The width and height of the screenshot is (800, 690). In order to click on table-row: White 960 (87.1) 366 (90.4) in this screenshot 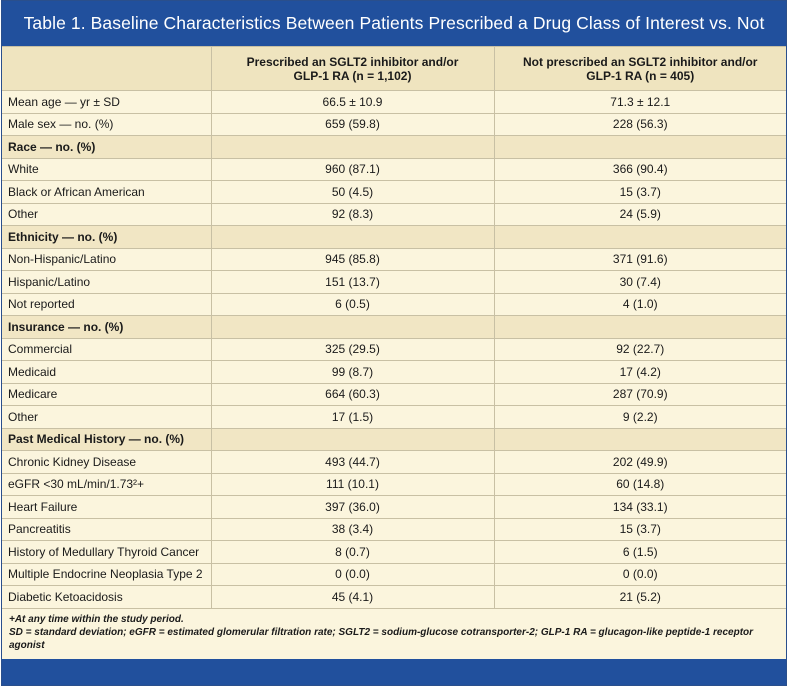, I will do `click(394, 169)`.